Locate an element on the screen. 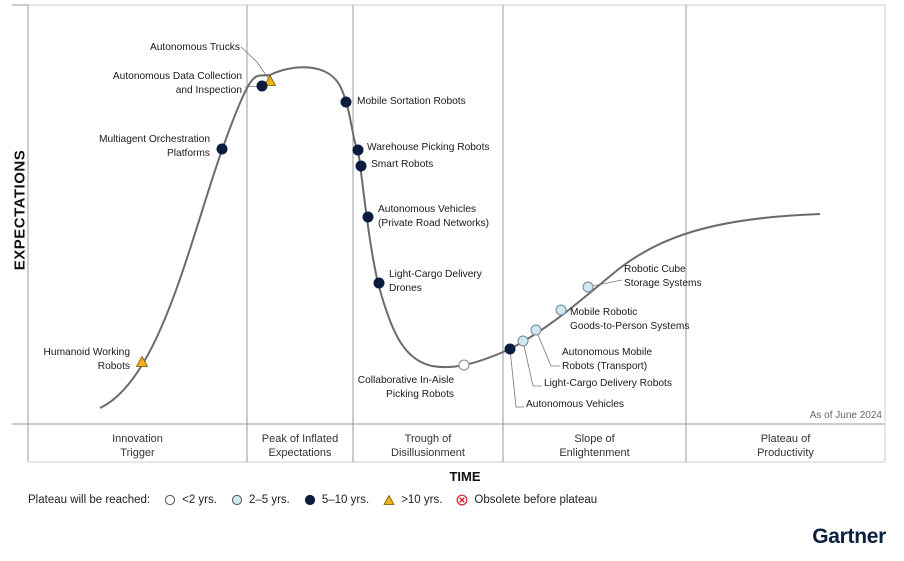 This screenshot has height=561, width=904. gartner-logo: Gartner is located at coordinates (849, 536).